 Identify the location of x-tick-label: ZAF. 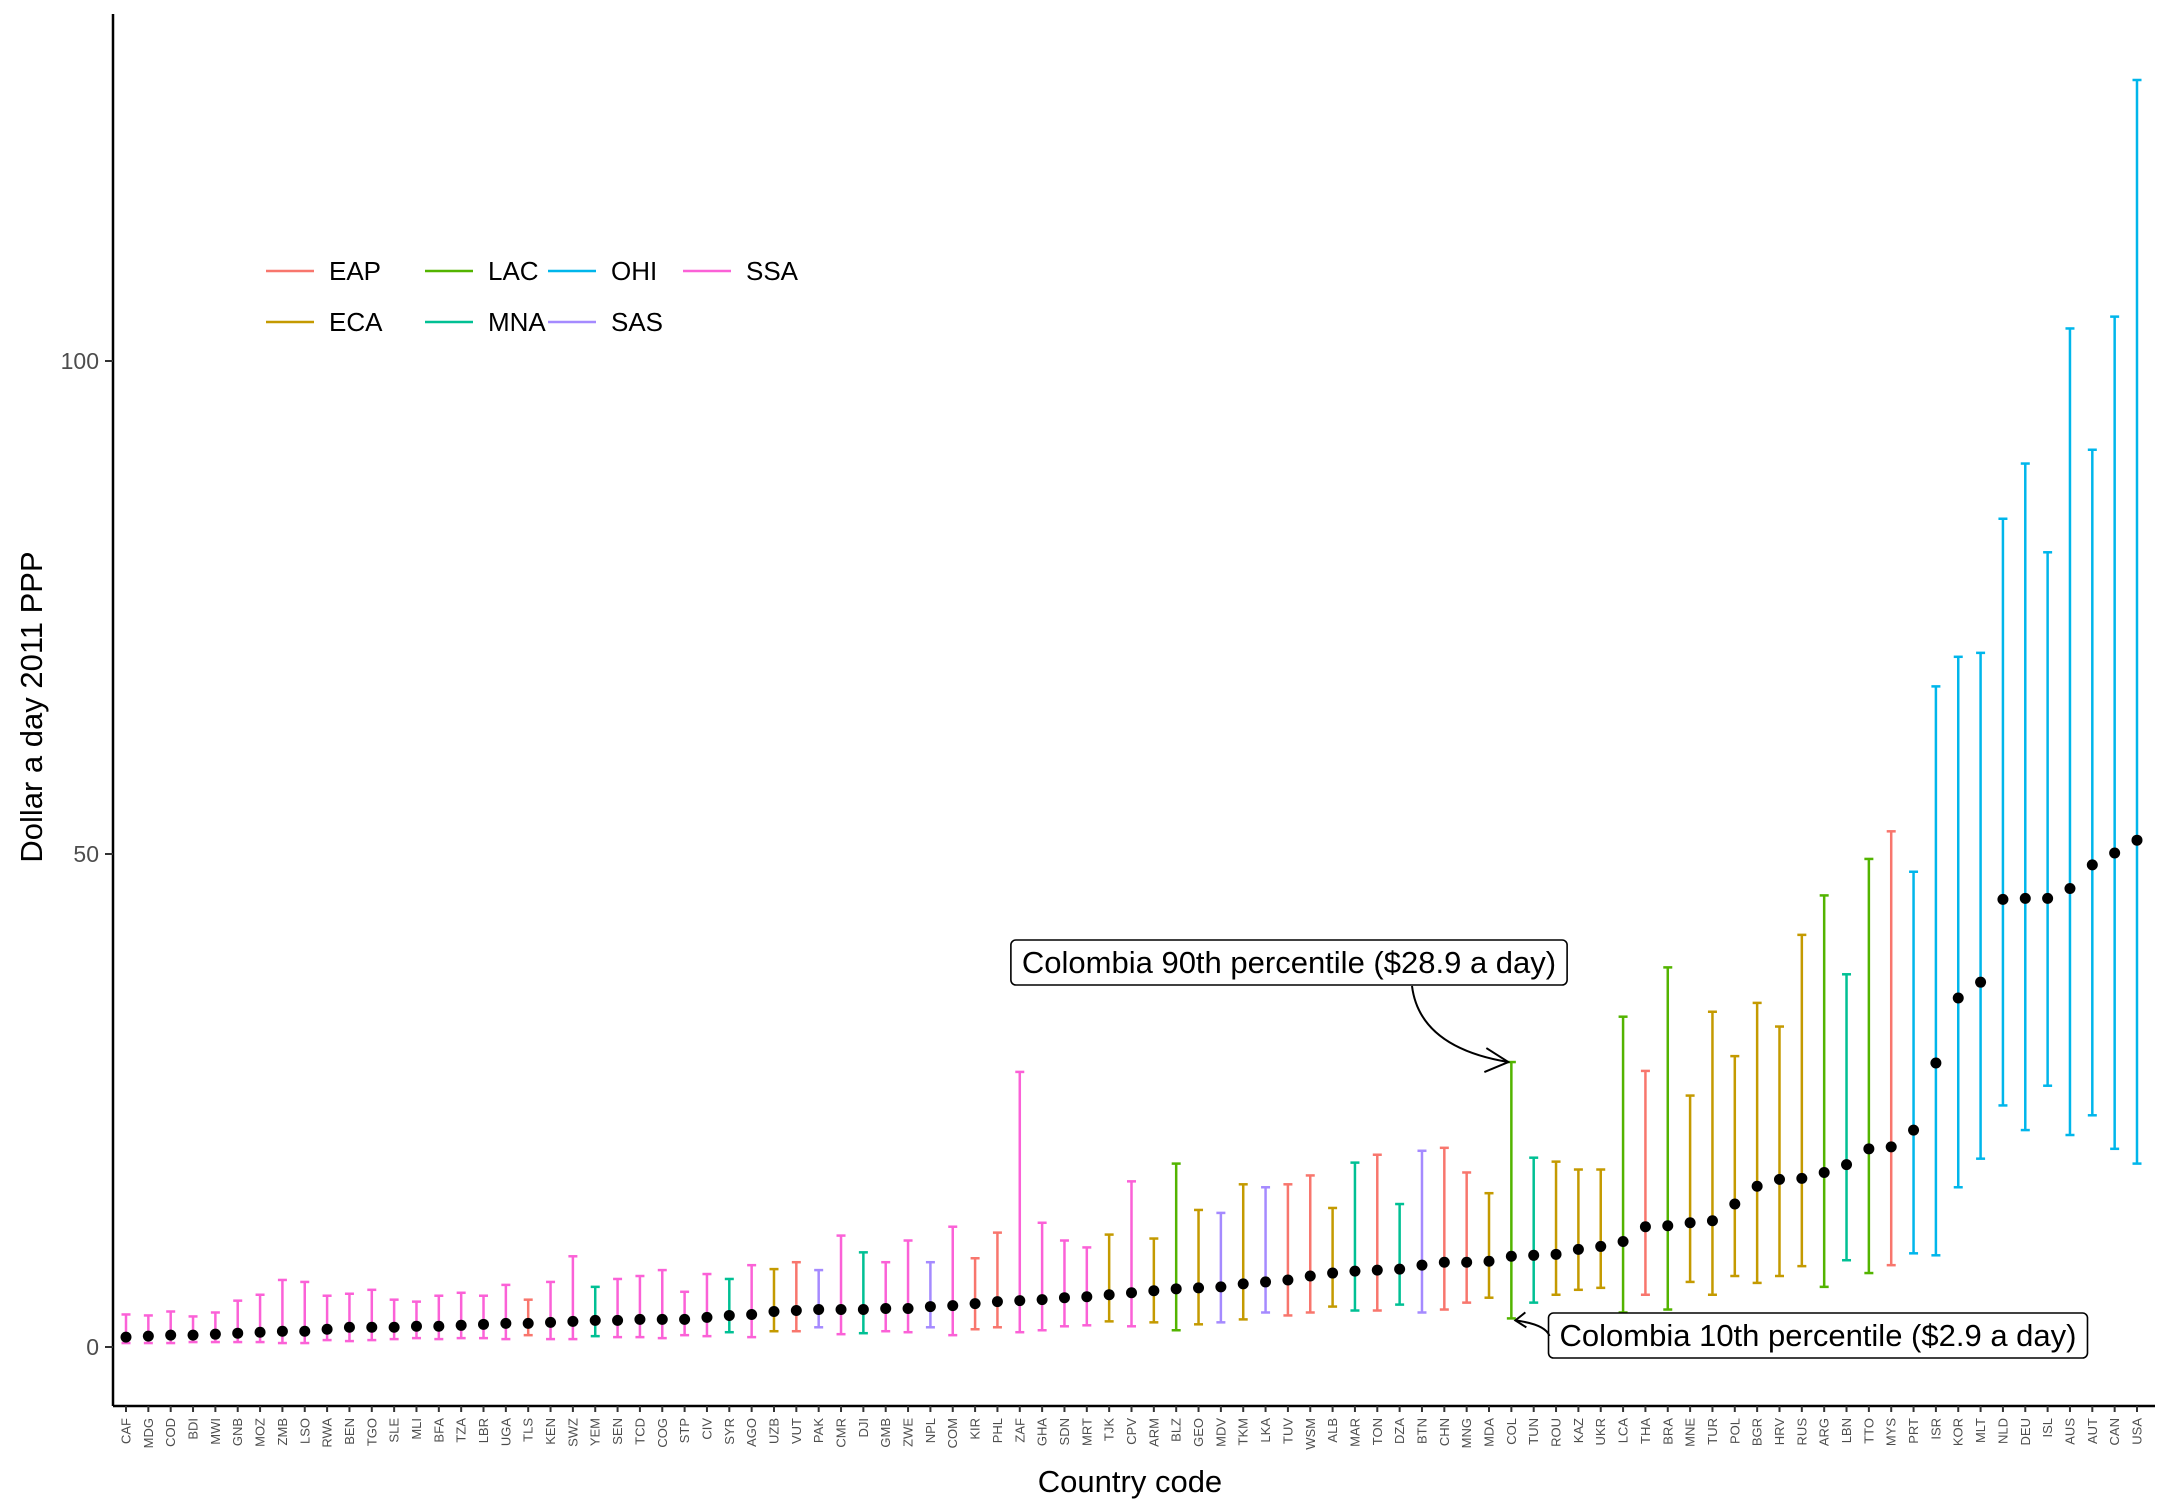
(1019, 1430).